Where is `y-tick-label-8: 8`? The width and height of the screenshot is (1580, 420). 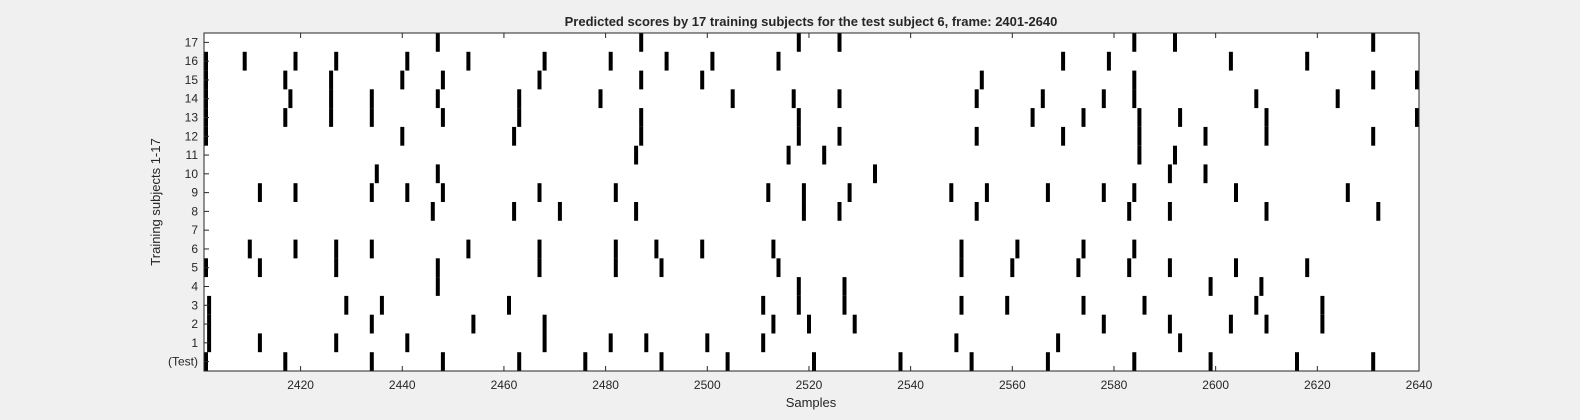
y-tick-label-8: 8 is located at coordinates (194, 211).